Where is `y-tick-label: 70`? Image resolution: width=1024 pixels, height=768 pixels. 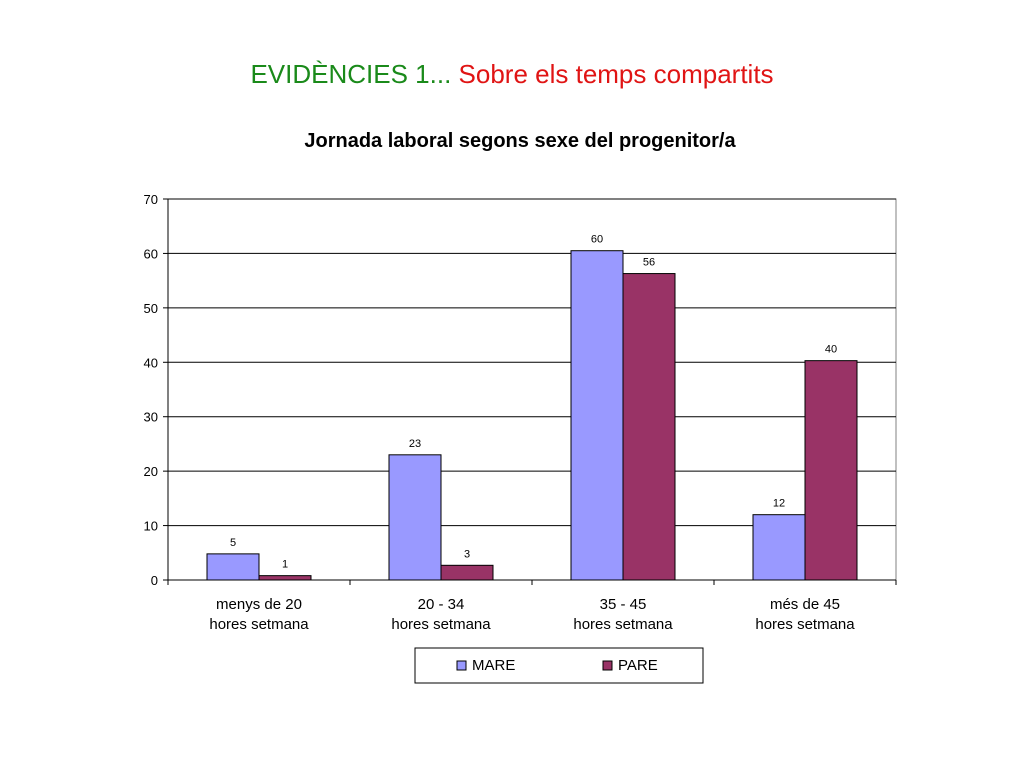
y-tick-label: 70 is located at coordinates (151, 199).